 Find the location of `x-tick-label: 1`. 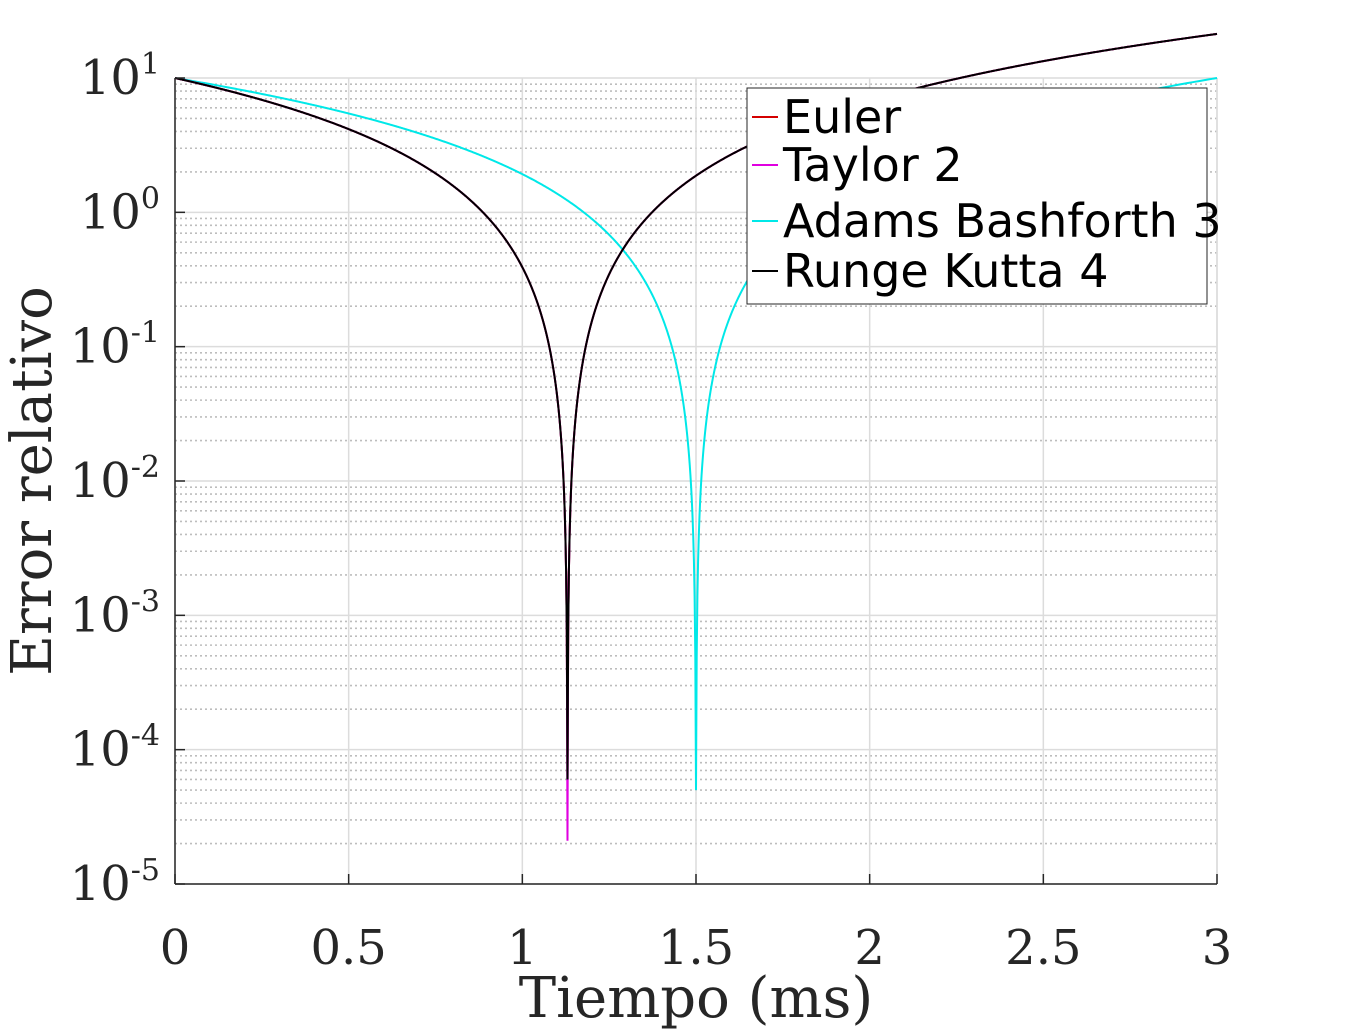

x-tick-label: 1 is located at coordinates (522, 948).